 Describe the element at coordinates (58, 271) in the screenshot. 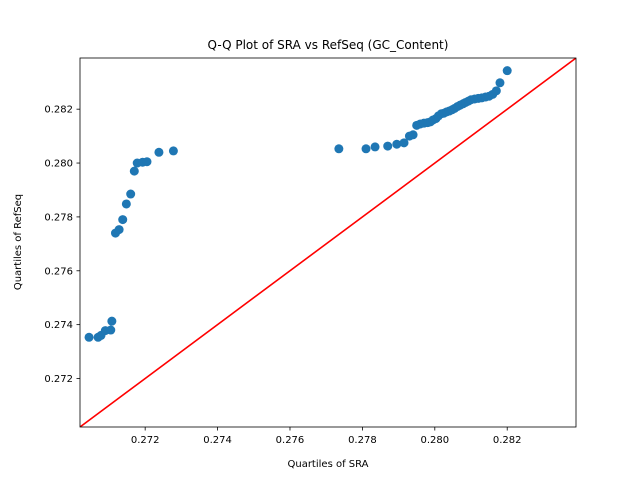

I see `y-tick-label: 0.276` at that location.